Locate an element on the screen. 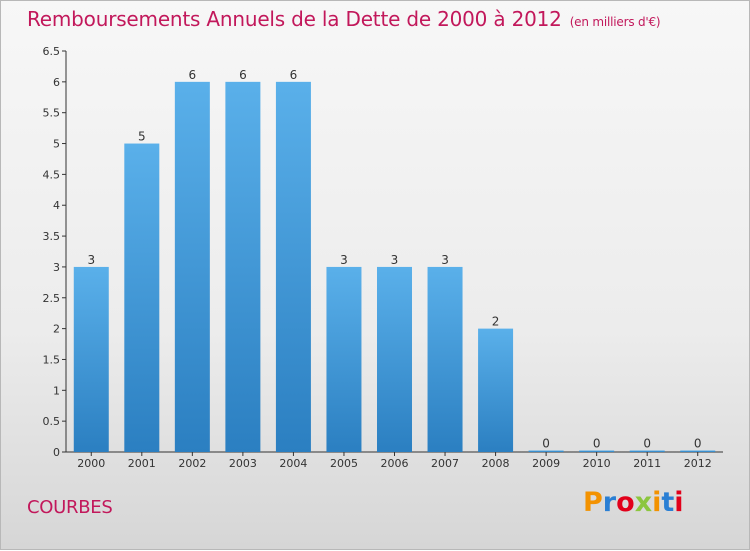 The height and width of the screenshot is (551, 750). y-tick-label: 1.5 is located at coordinates (52, 359).